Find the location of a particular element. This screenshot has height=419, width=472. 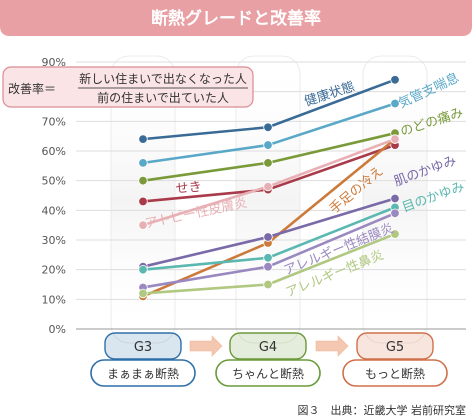

category-description: ちゃんと断熱 is located at coordinates (268, 373).